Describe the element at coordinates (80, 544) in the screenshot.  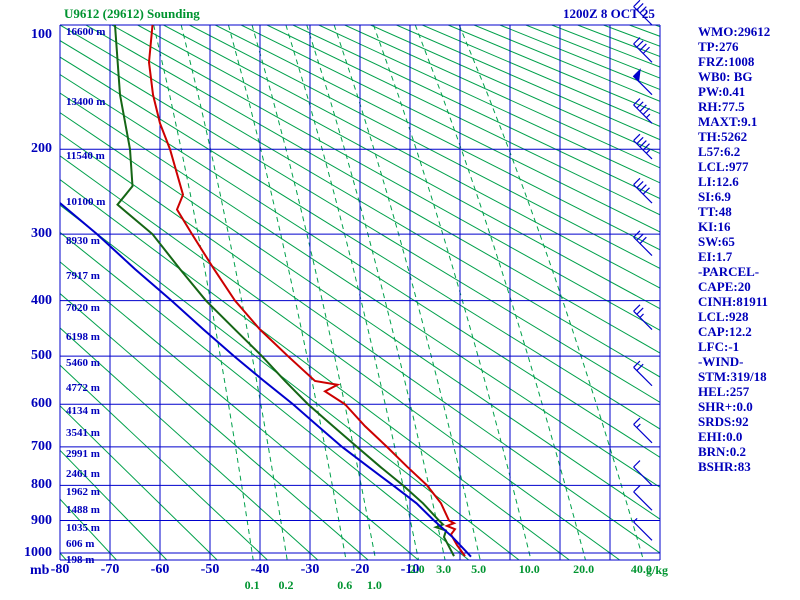
I see `height-label: 606 m` at that location.